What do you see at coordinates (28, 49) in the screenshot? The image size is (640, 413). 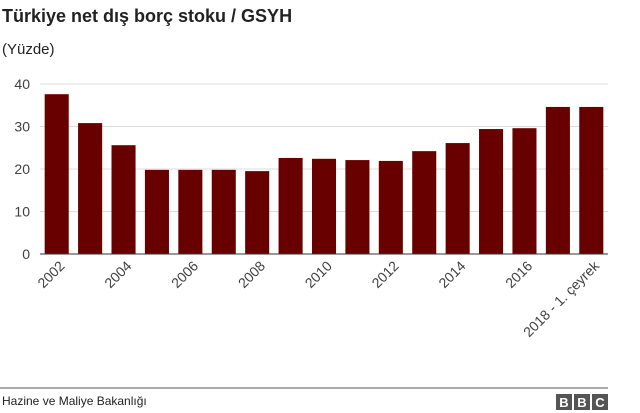 I see `chart-subtitle: (Yüzde)` at bounding box center [28, 49].